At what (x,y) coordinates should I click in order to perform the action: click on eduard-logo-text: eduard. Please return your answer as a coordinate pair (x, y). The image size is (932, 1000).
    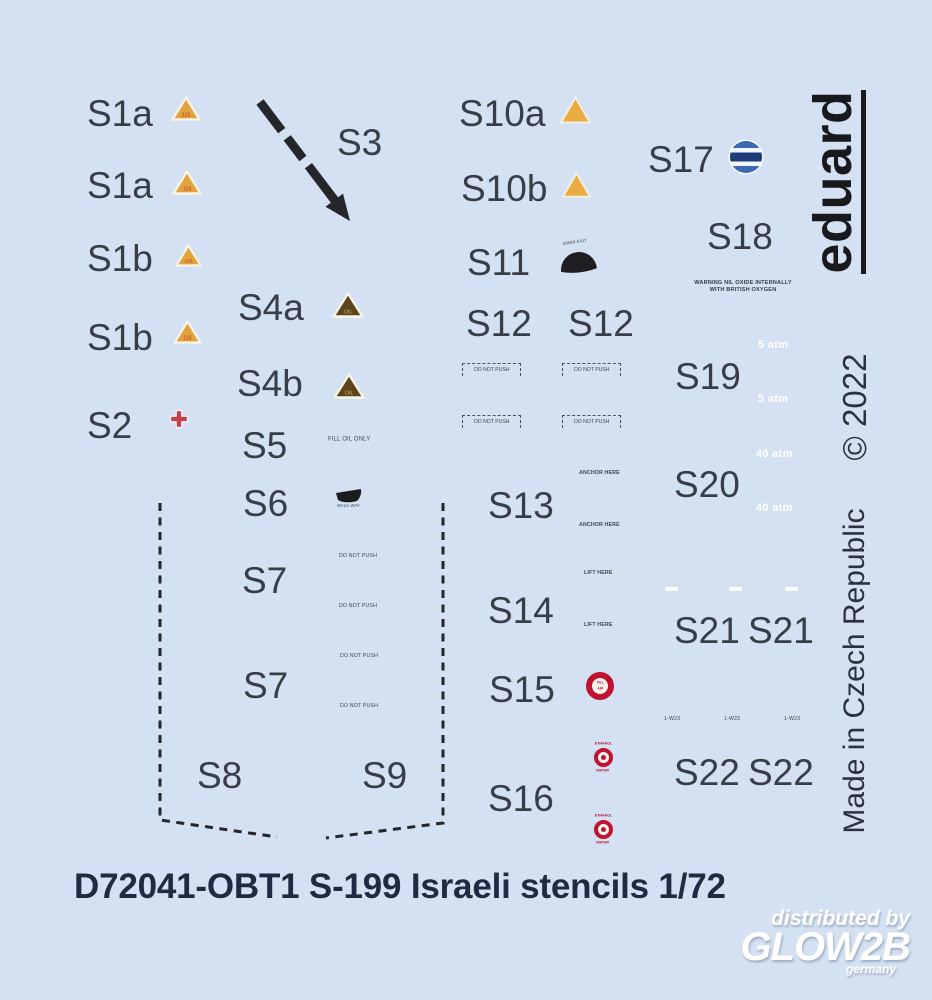
    Looking at the image, I should click on (834, 182).